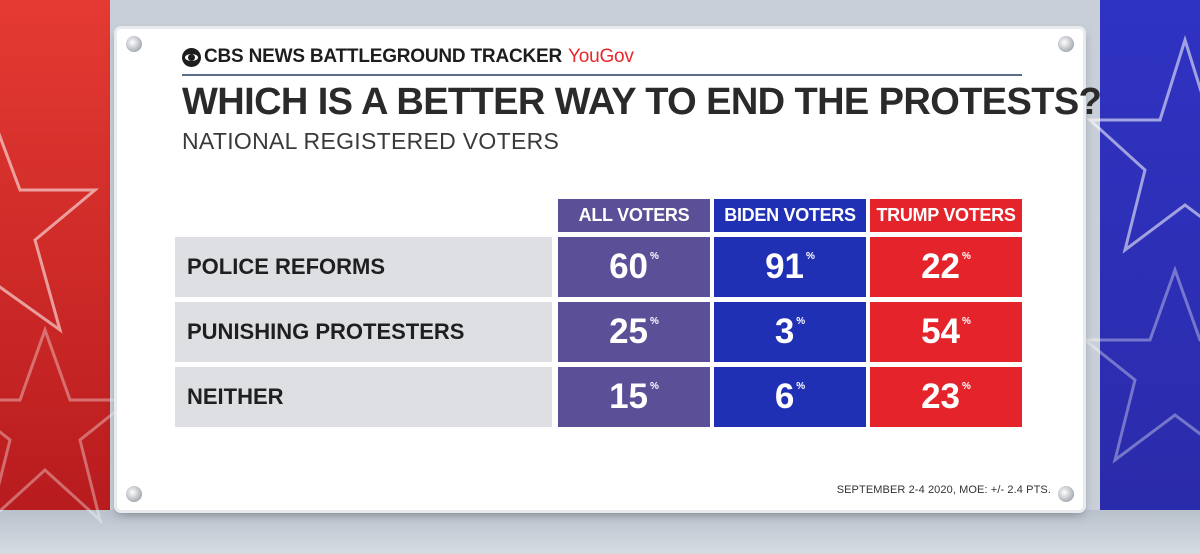  Describe the element at coordinates (634, 215) in the screenshot. I see `column-header-all-voters: ALL VOTERS` at that location.